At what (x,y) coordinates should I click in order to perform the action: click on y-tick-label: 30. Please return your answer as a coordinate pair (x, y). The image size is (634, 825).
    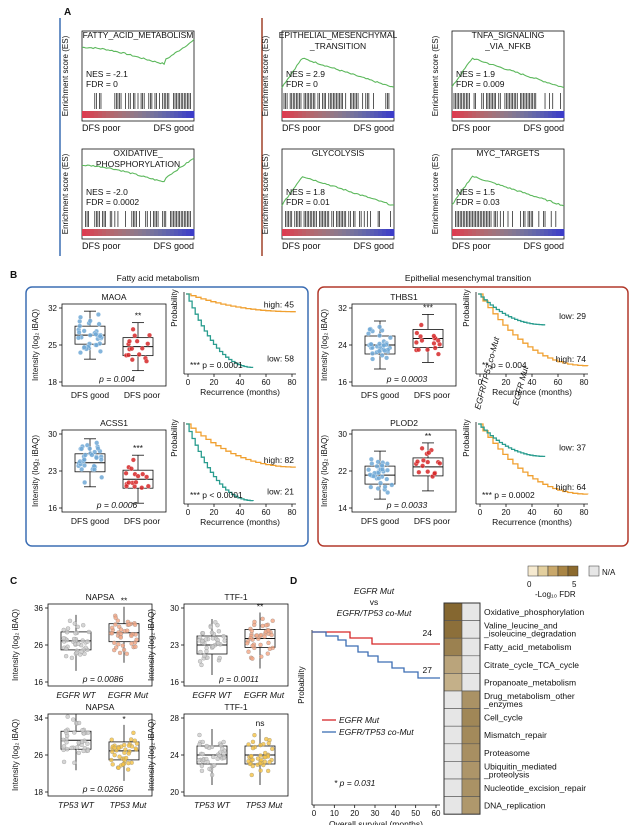
    Looking at the image, I should click on (174, 608).